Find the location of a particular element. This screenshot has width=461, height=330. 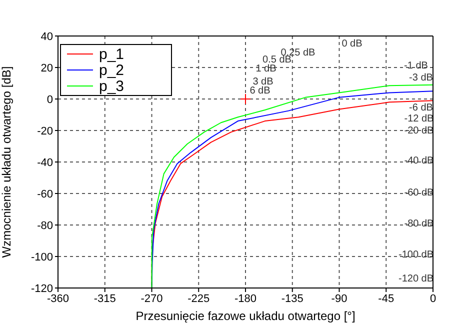

y-tick-label: -20 is located at coordinates (45, 131).